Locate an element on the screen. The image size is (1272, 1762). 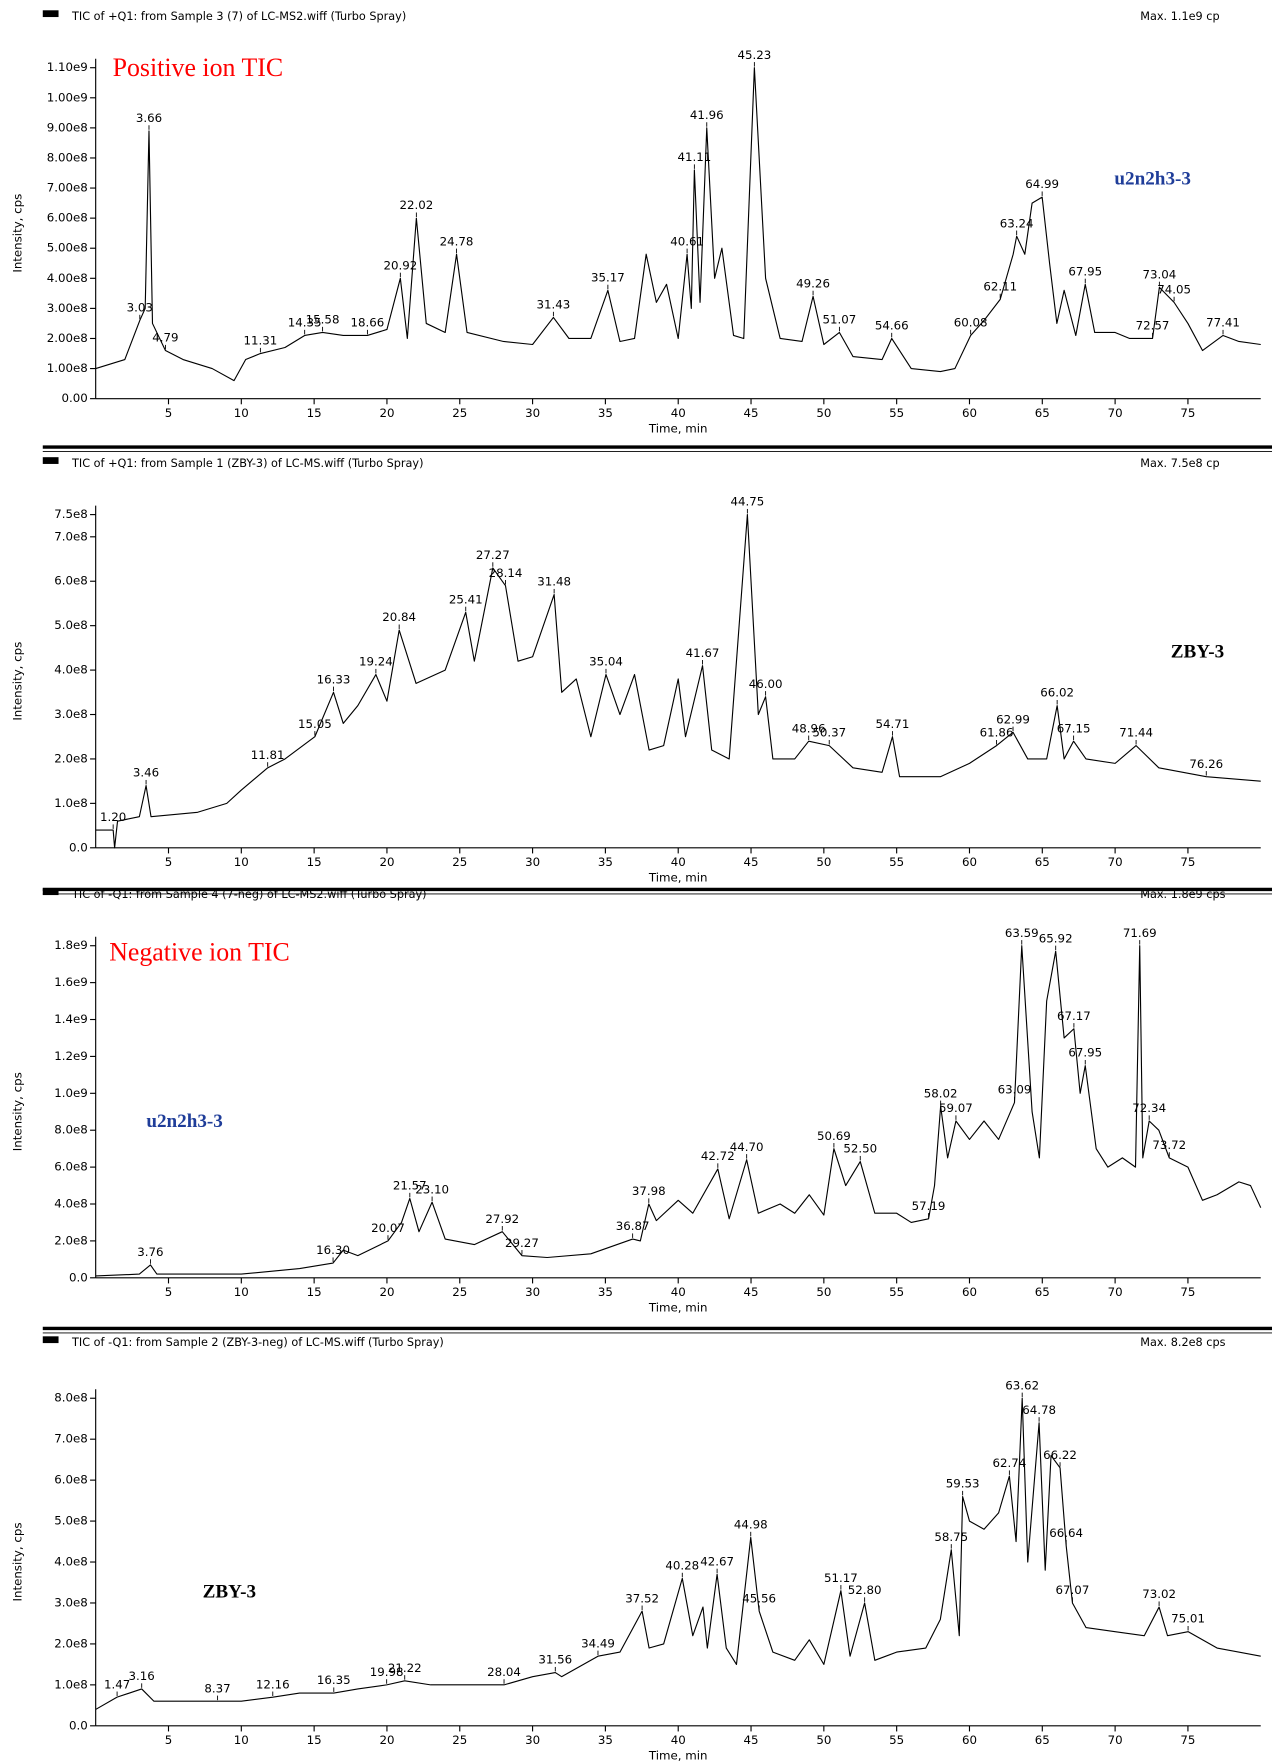
peak-label: 11.81 is located at coordinates (268, 755).